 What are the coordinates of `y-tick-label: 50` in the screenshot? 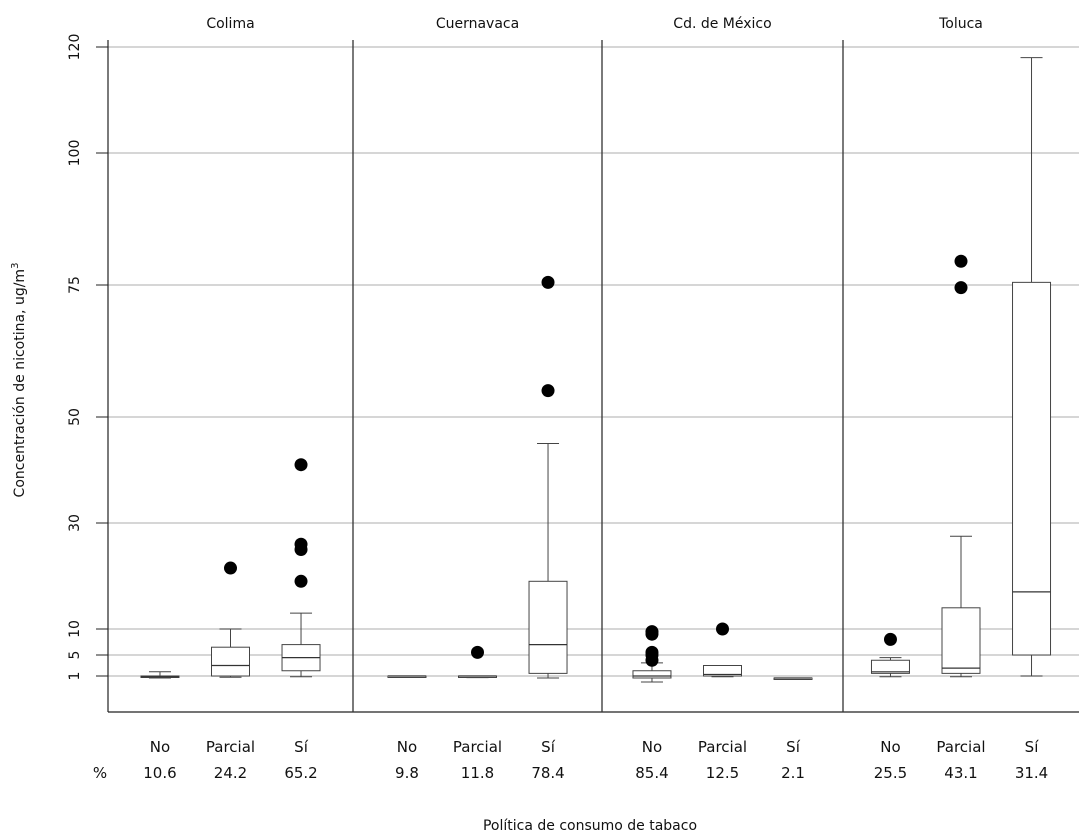 It's located at (75, 417).